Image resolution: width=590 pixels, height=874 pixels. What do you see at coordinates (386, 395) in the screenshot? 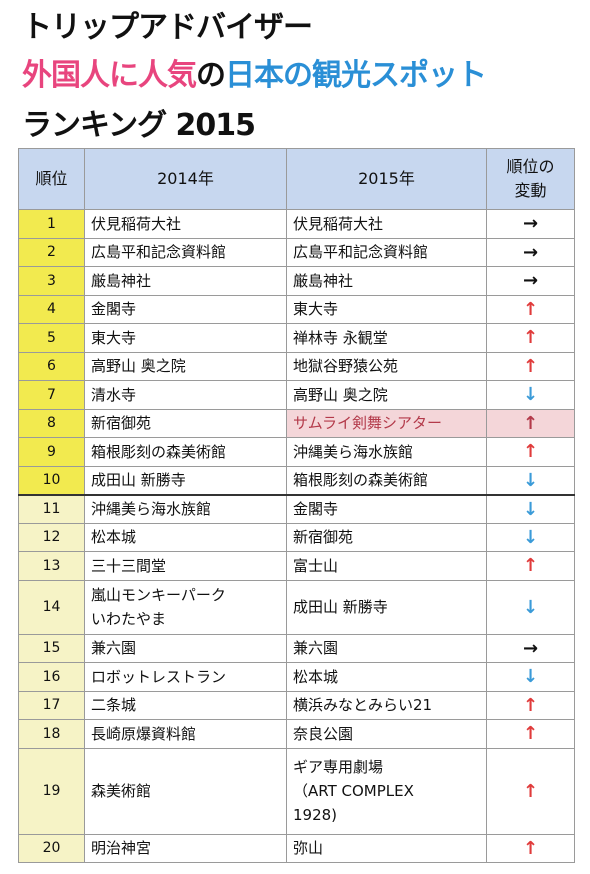
I see `spot-2015-cell: 高野山 奥之院` at bounding box center [386, 395].